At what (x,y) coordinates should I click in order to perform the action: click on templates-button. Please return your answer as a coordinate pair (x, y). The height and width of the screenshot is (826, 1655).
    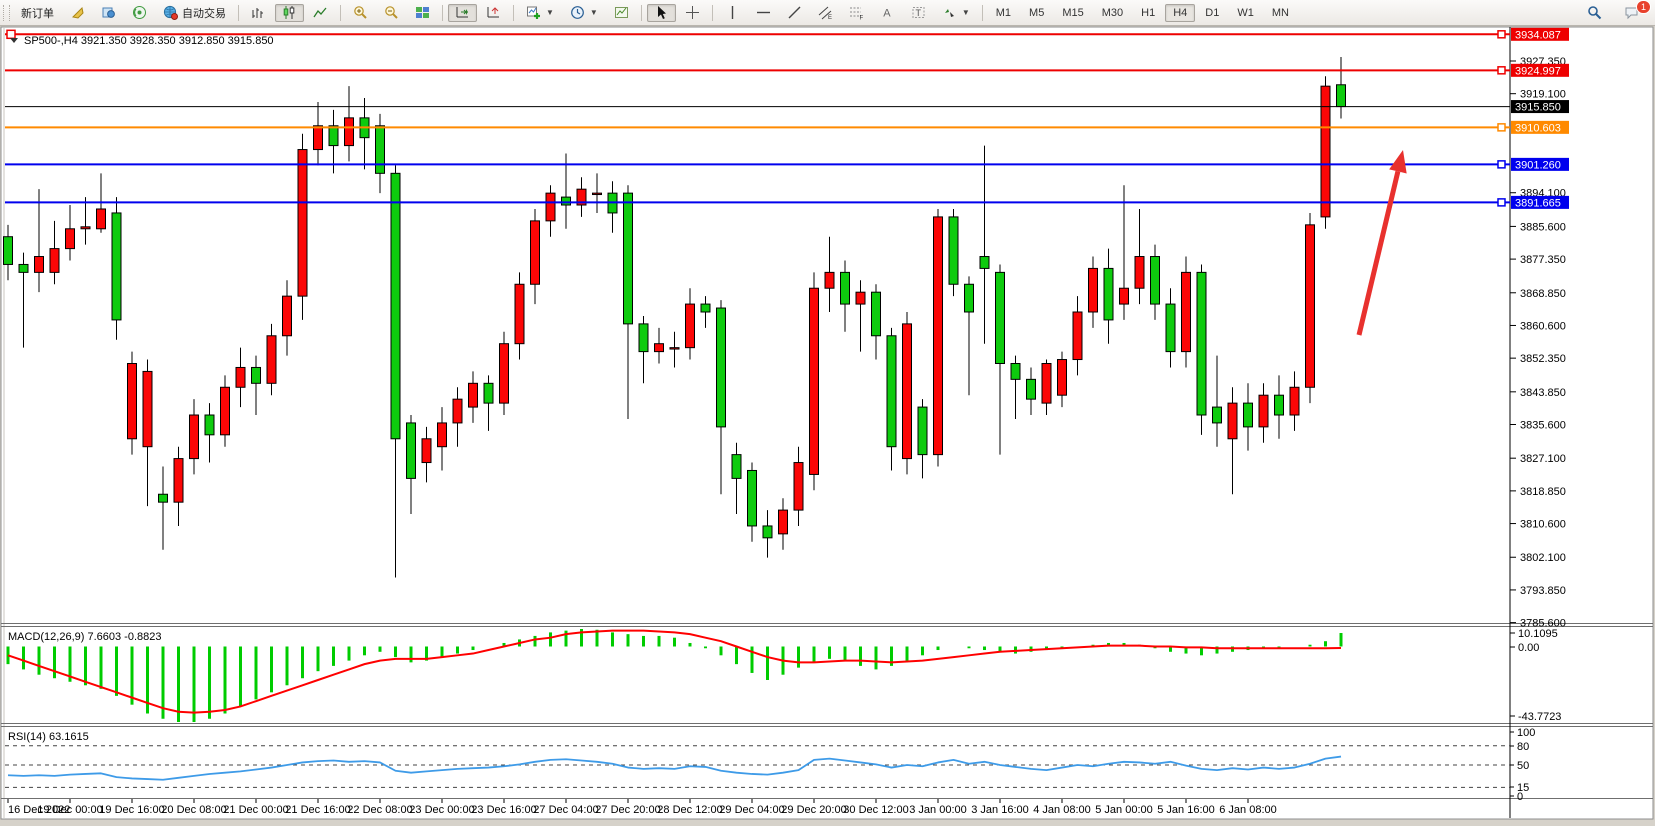
    Looking at the image, I should click on (621, 13).